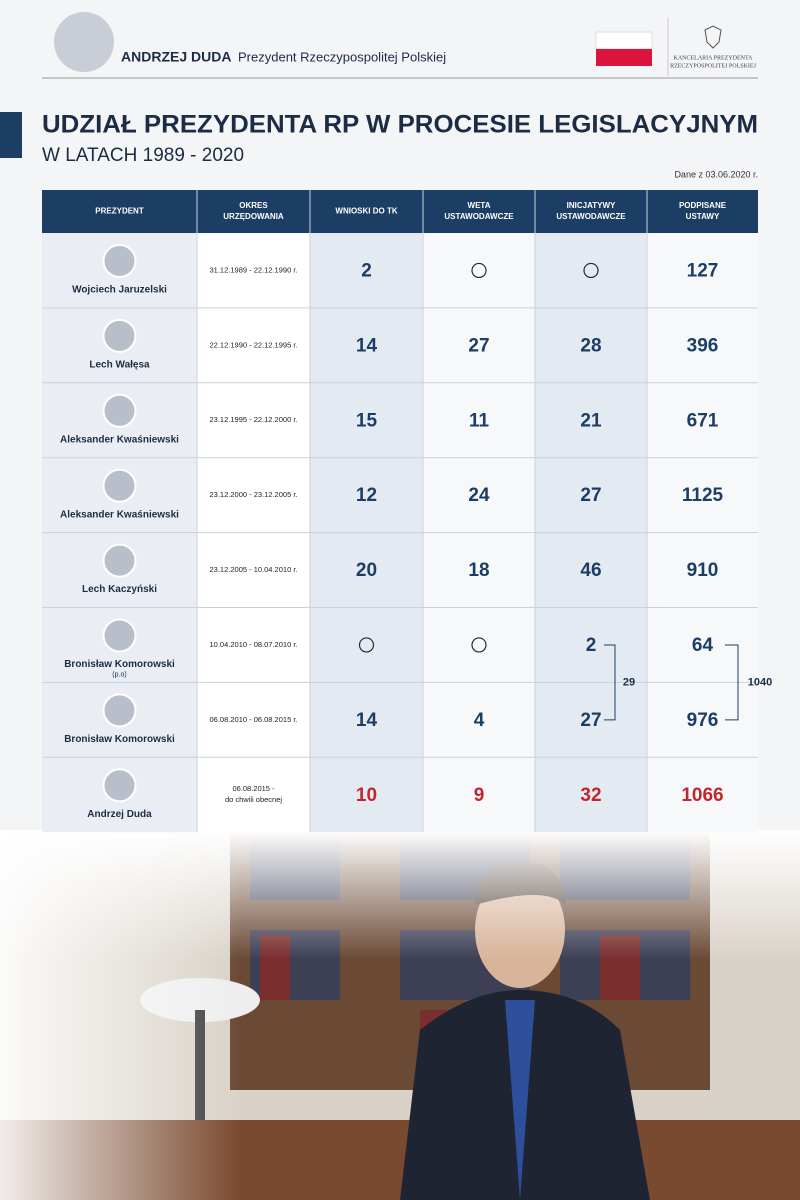 This screenshot has height=1200, width=800. Describe the element at coordinates (590, 345) in the screenshot. I see `cell-value: 28` at that location.